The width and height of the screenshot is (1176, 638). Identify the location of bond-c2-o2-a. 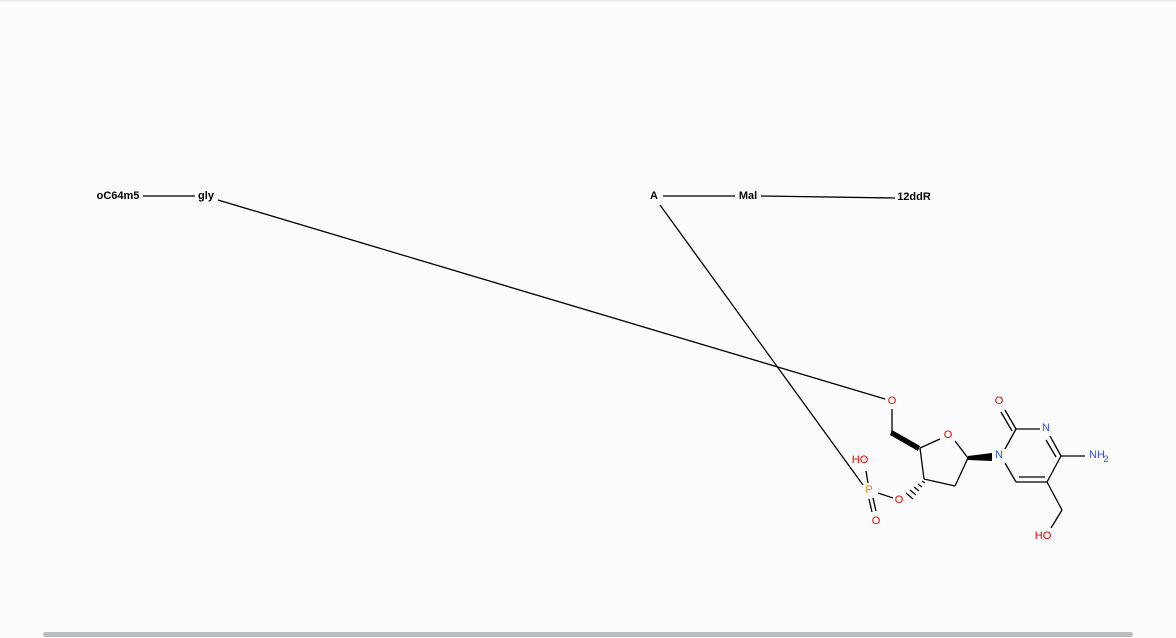
(1010, 419).